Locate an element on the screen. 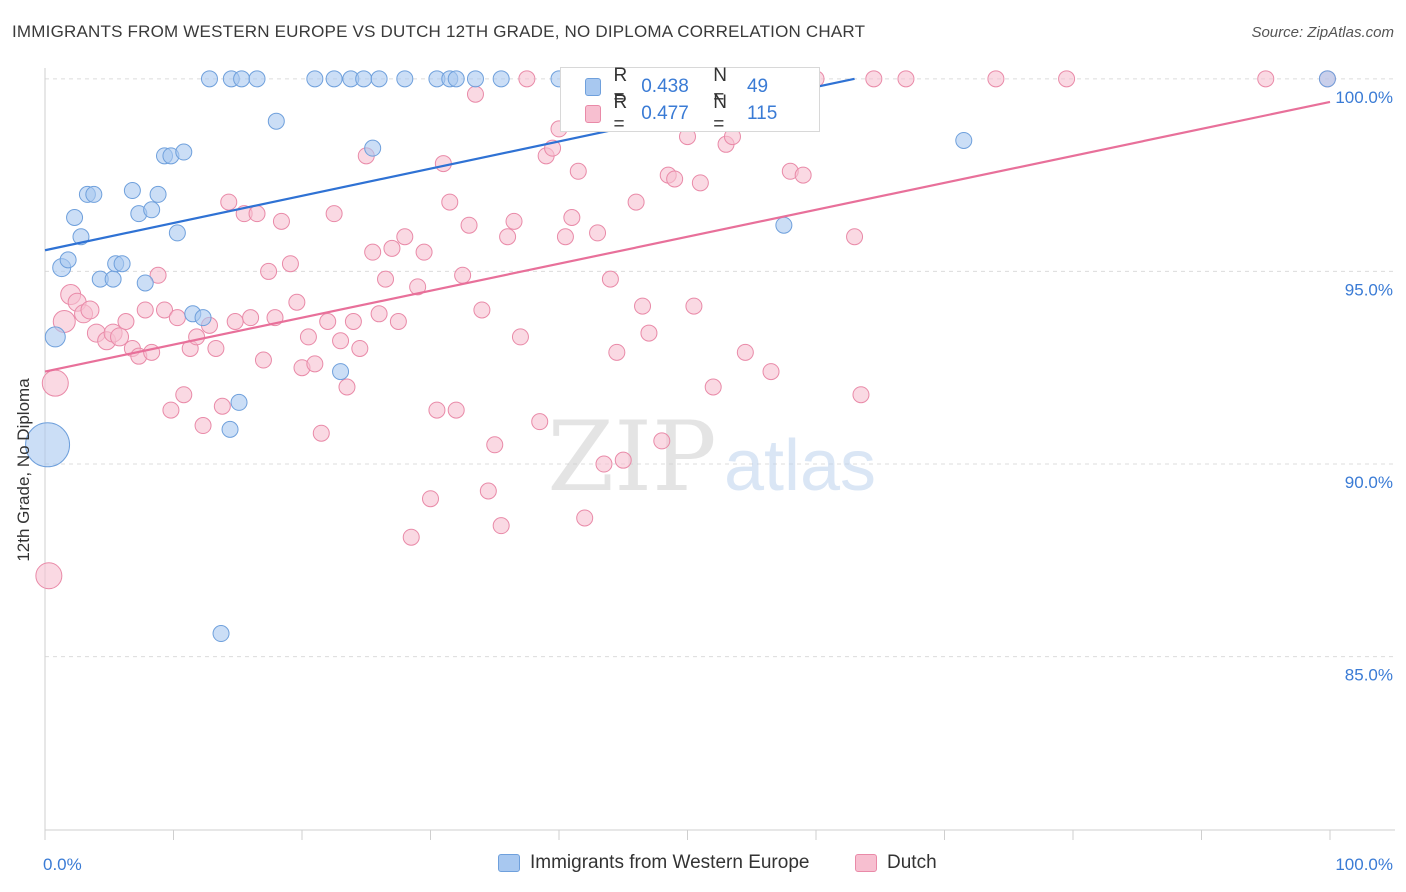  legend-n-value: 49 is located at coordinates (757, 86).